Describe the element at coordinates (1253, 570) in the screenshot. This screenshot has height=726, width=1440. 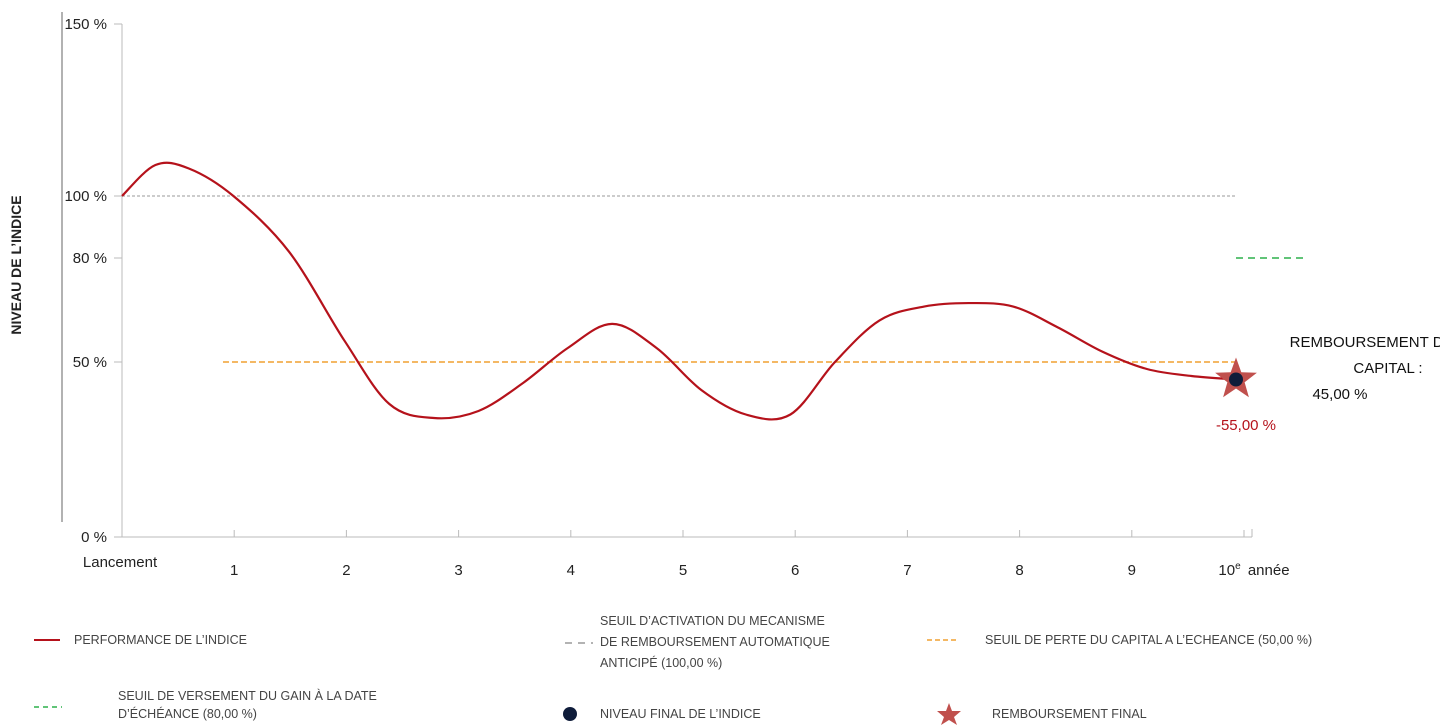
I see `x-tick-label-10: 10e année` at that location.